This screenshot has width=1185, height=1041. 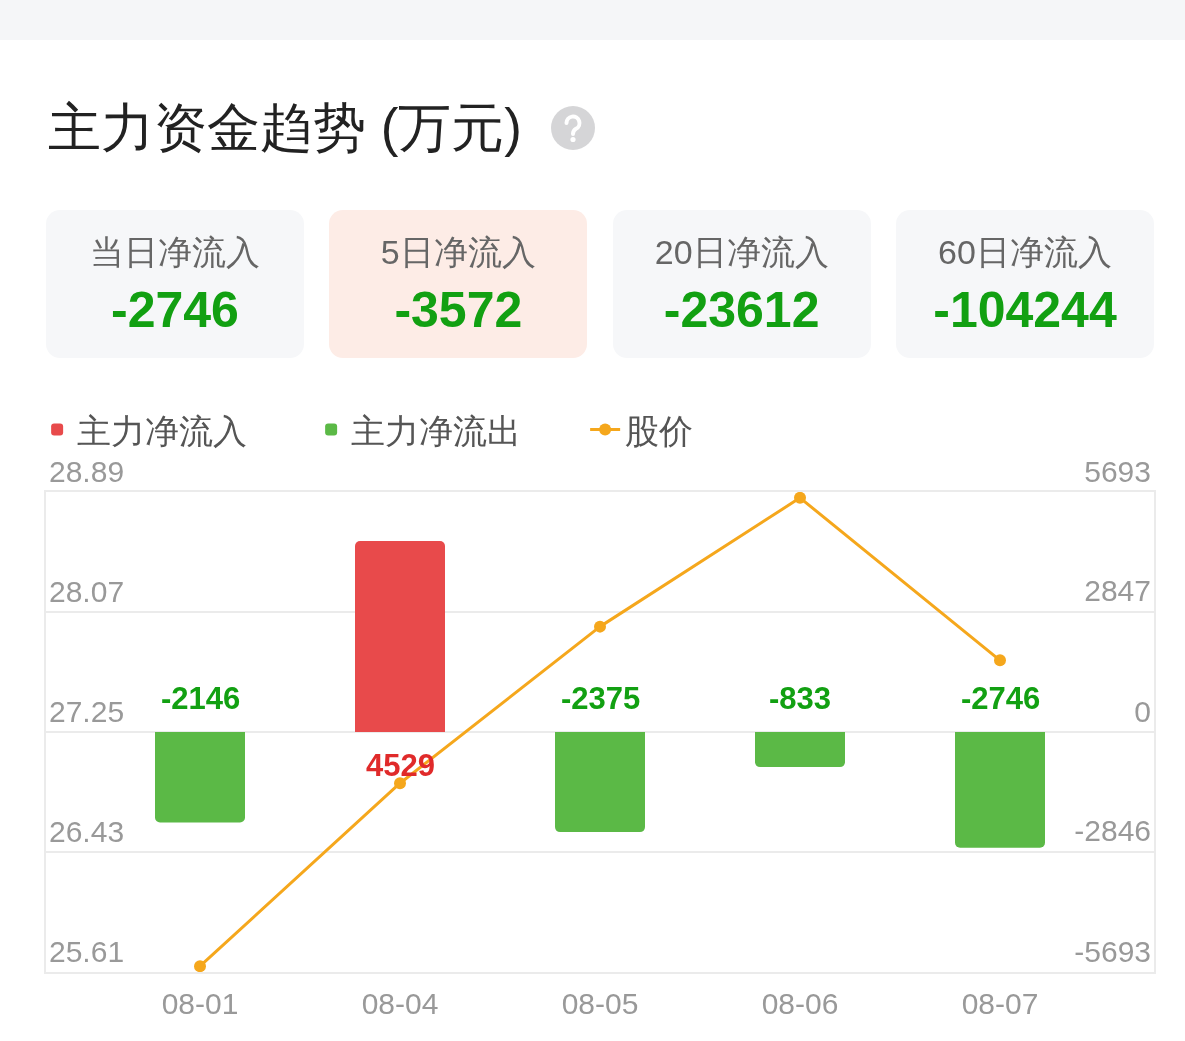 What do you see at coordinates (1112, 831) in the screenshot?
I see `y2-tick-label: -2846` at bounding box center [1112, 831].